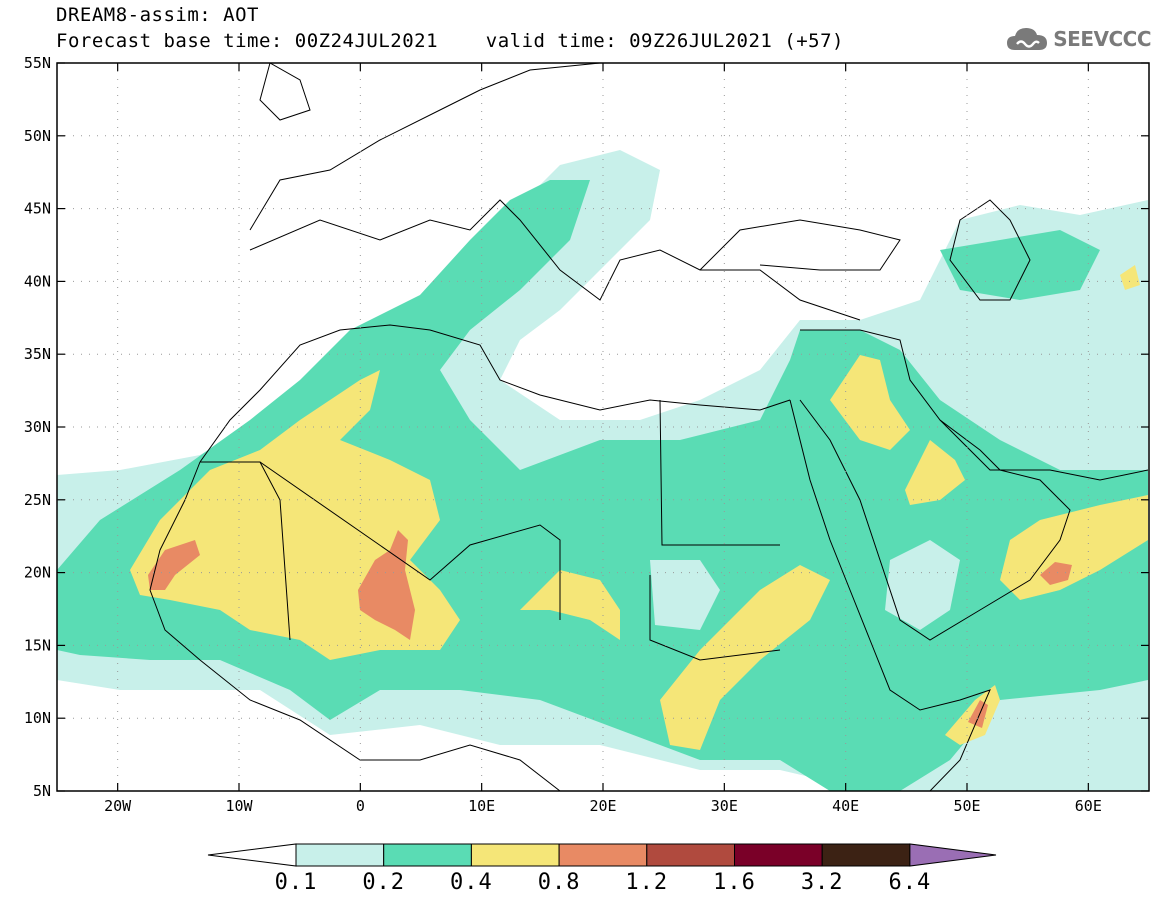 The image size is (1165, 905). What do you see at coordinates (481, 806) in the screenshot?
I see `lon-label: 10E` at bounding box center [481, 806].